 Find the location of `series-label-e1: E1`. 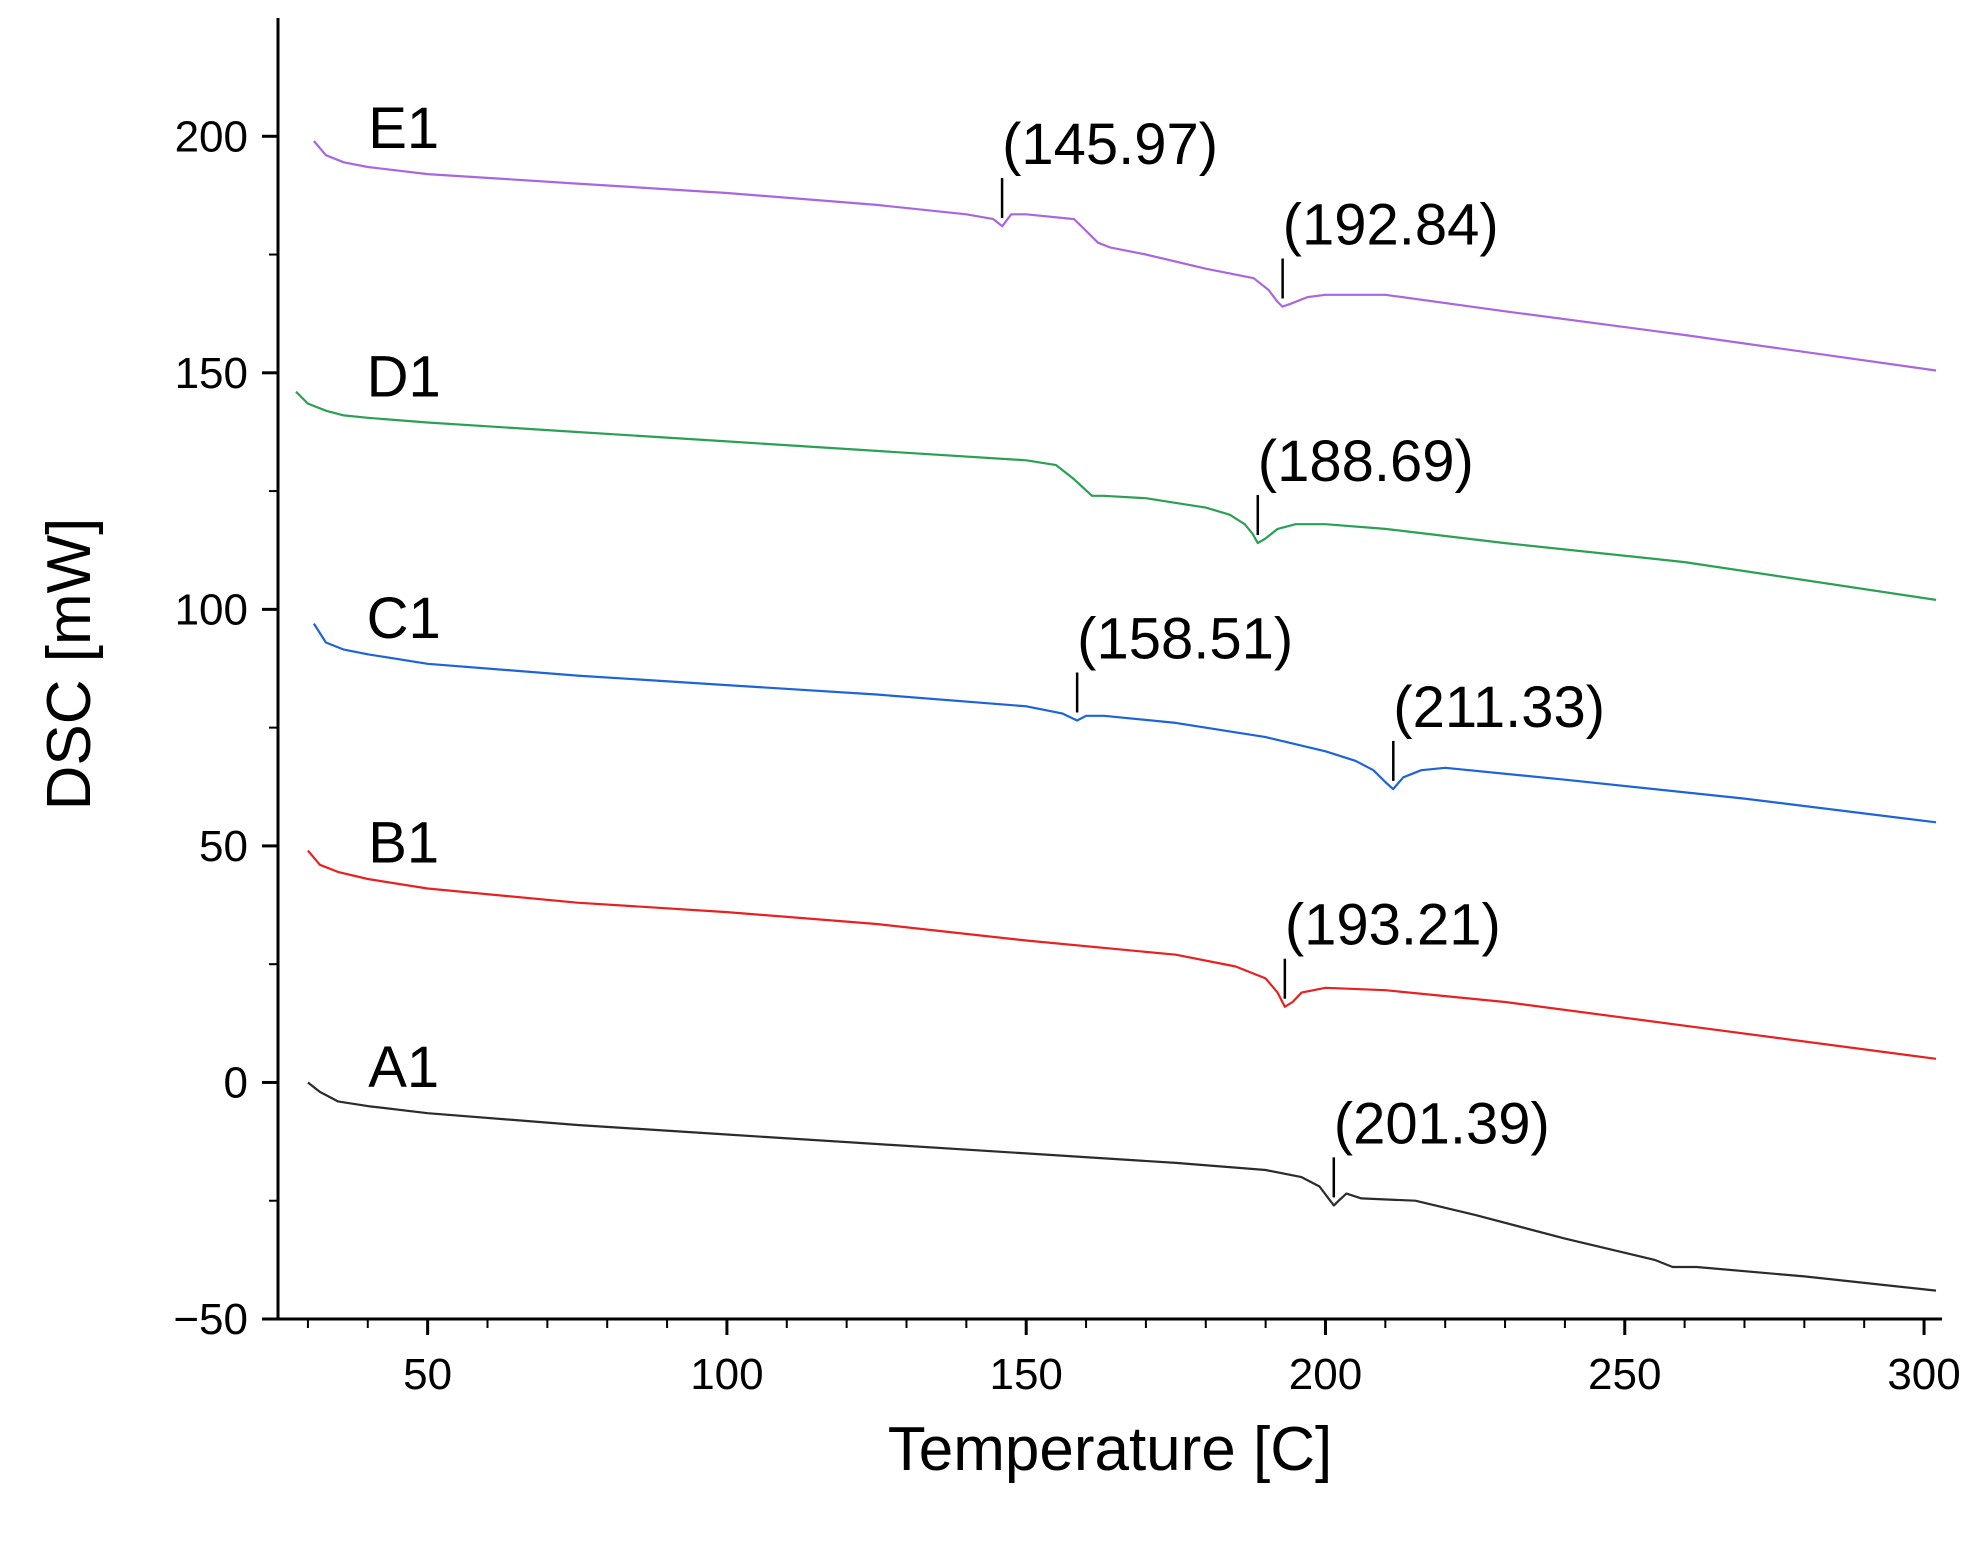

series-label-e1: E1 is located at coordinates (403, 128).